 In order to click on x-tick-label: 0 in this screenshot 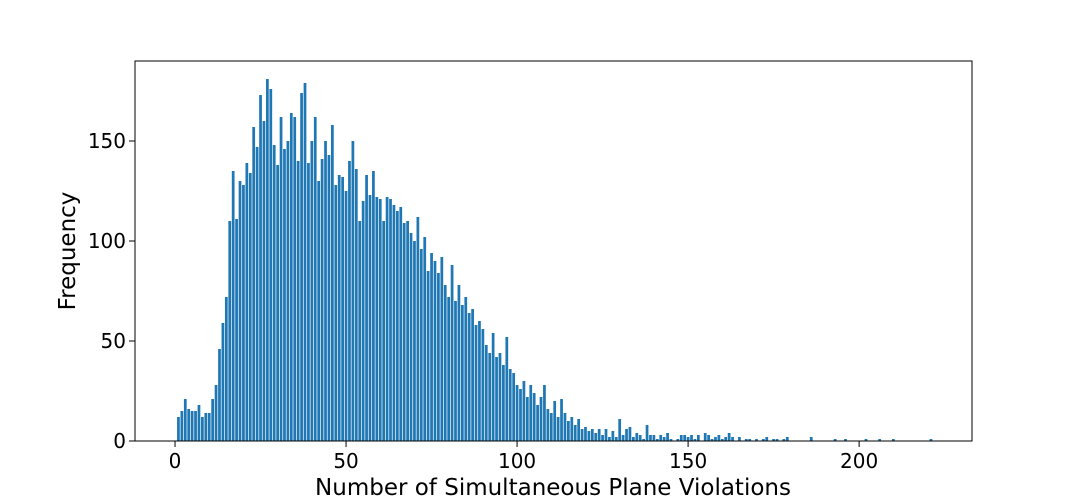, I will do `click(175, 461)`.